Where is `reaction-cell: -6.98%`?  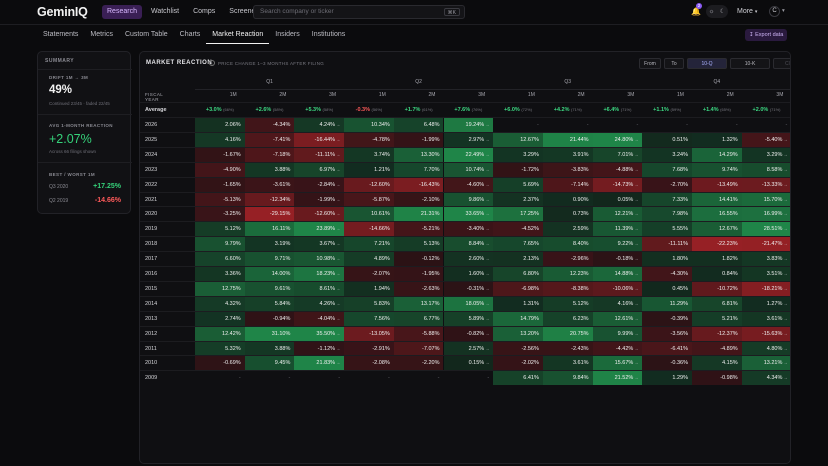 reaction-cell: -6.98% is located at coordinates (518, 288).